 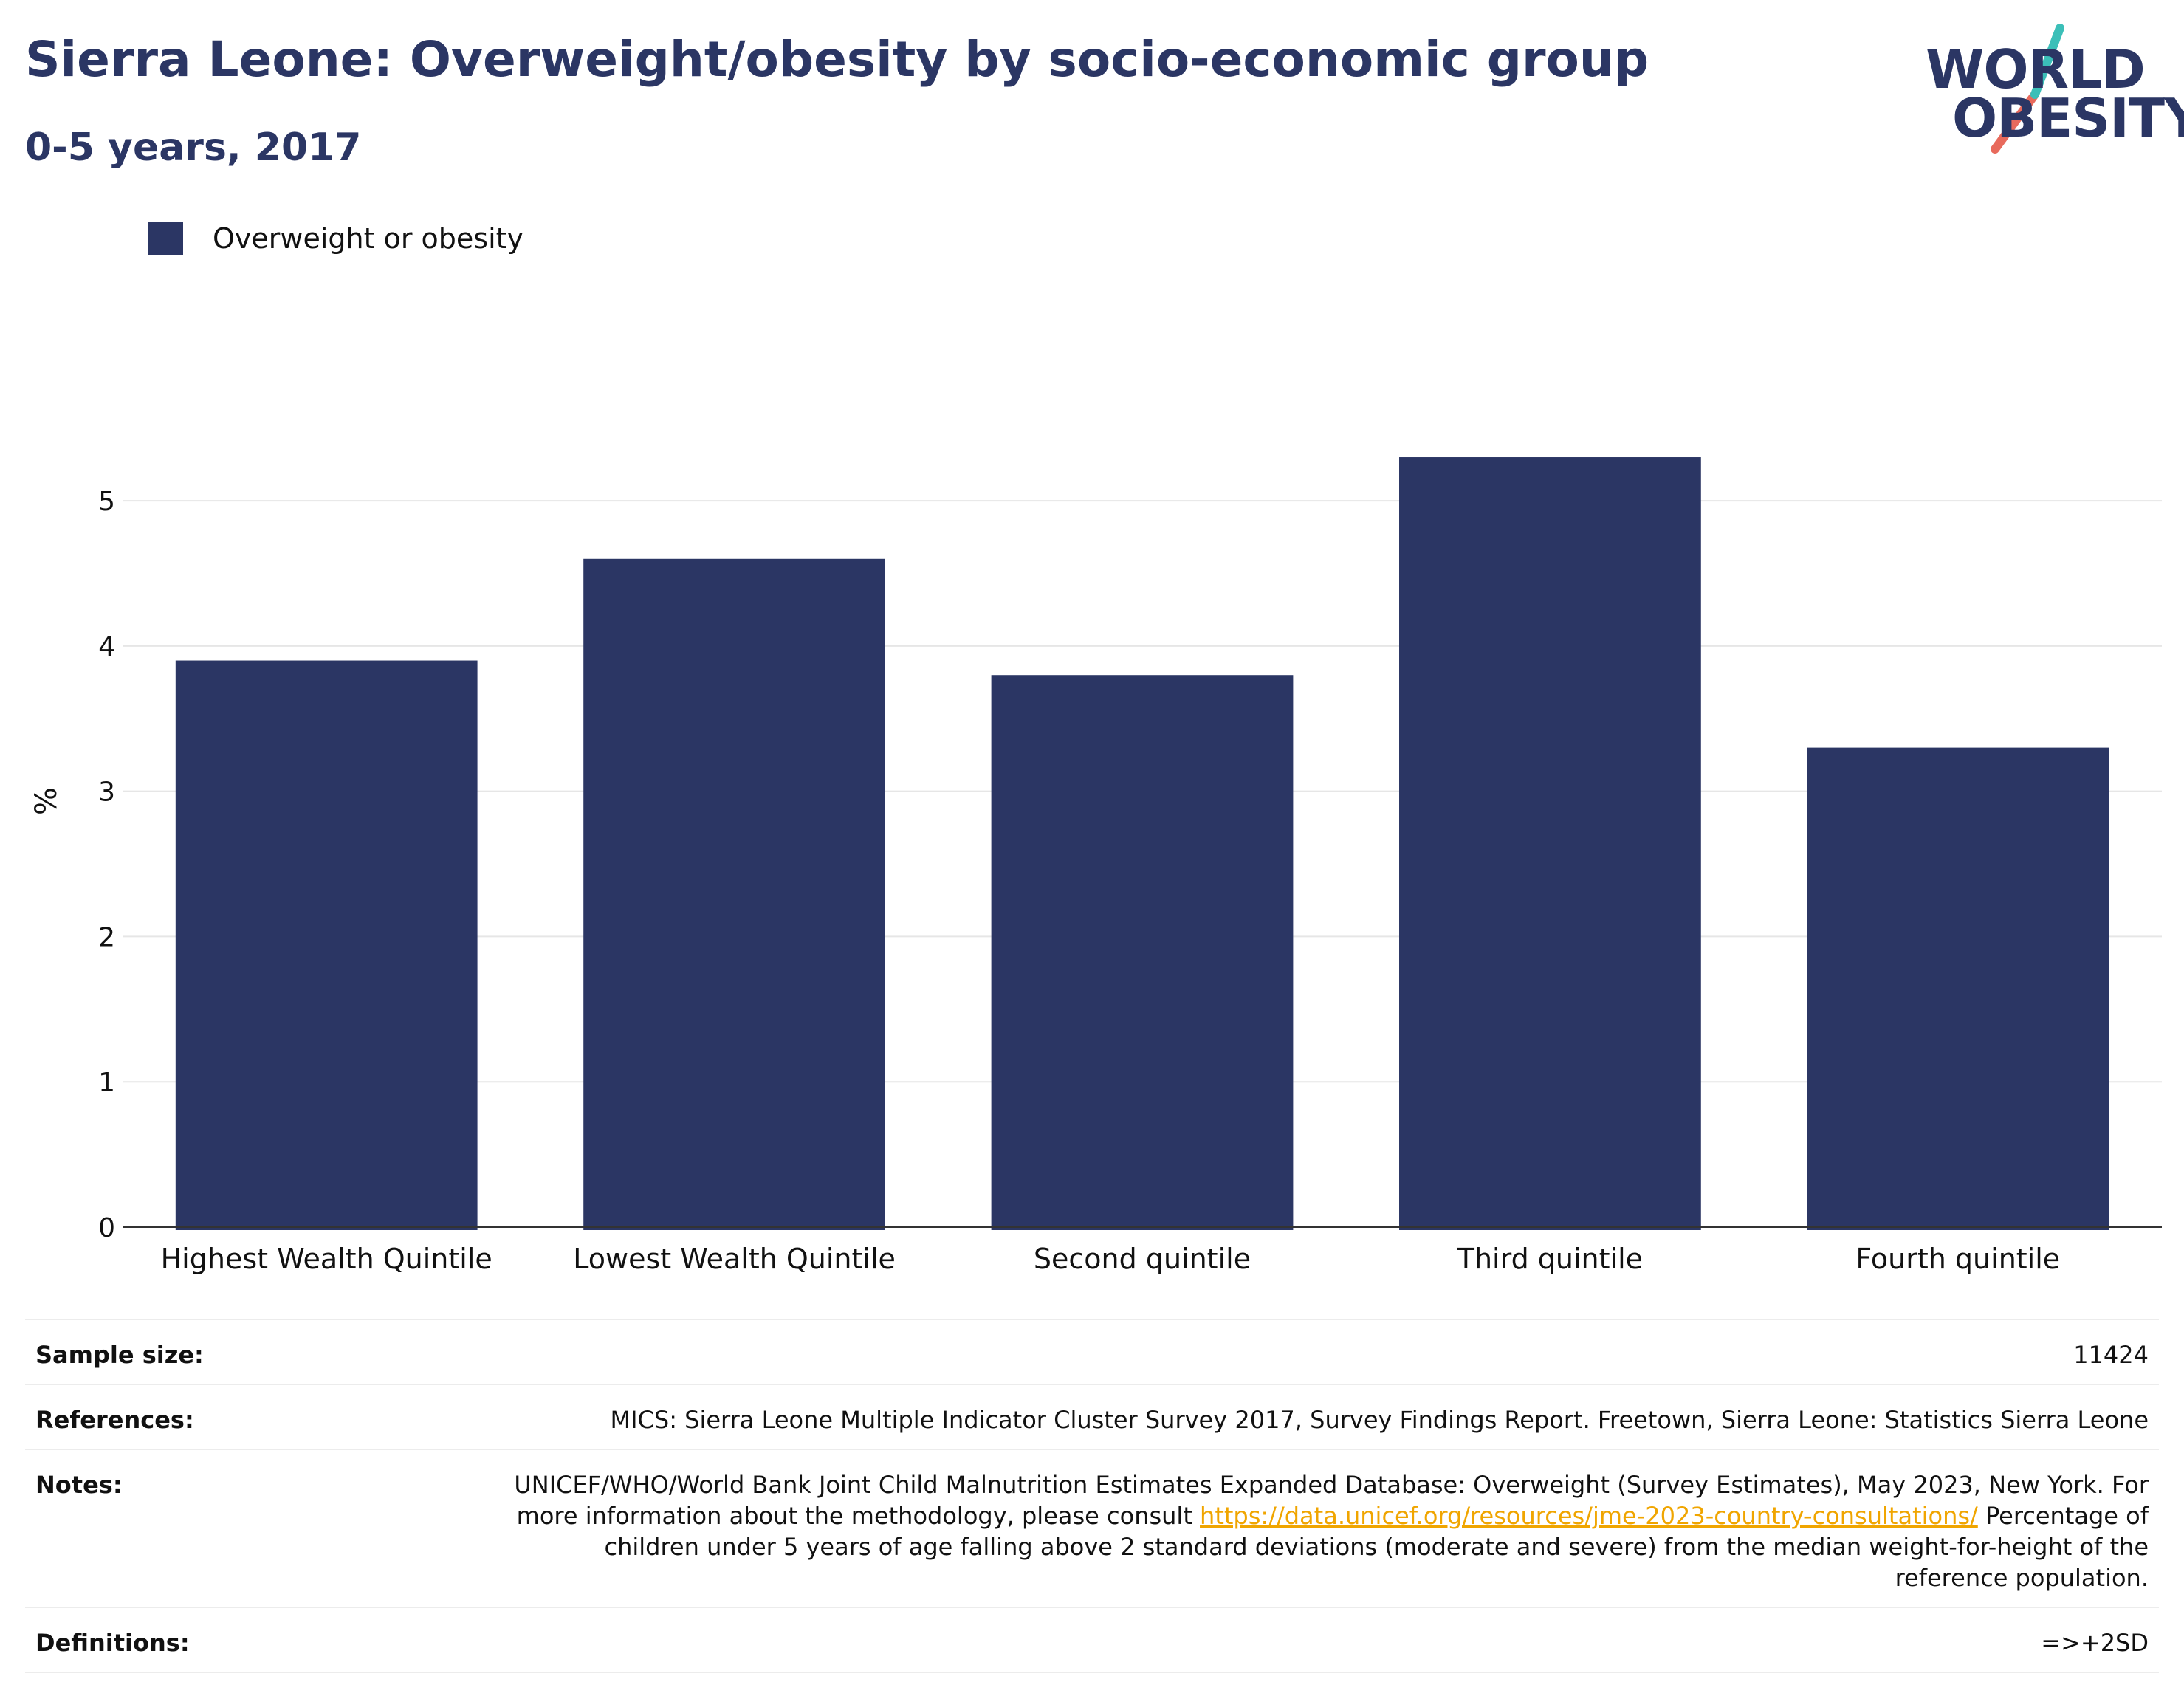 I want to click on x-tick-label: Fourth quintile, so click(x=1958, y=1259).